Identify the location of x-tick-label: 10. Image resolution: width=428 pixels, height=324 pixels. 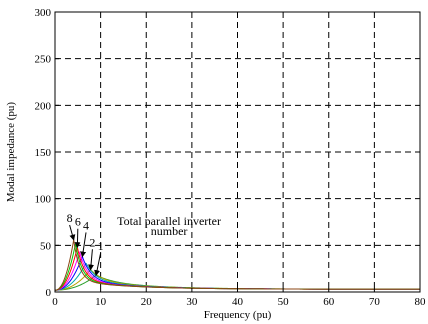
(101, 302).